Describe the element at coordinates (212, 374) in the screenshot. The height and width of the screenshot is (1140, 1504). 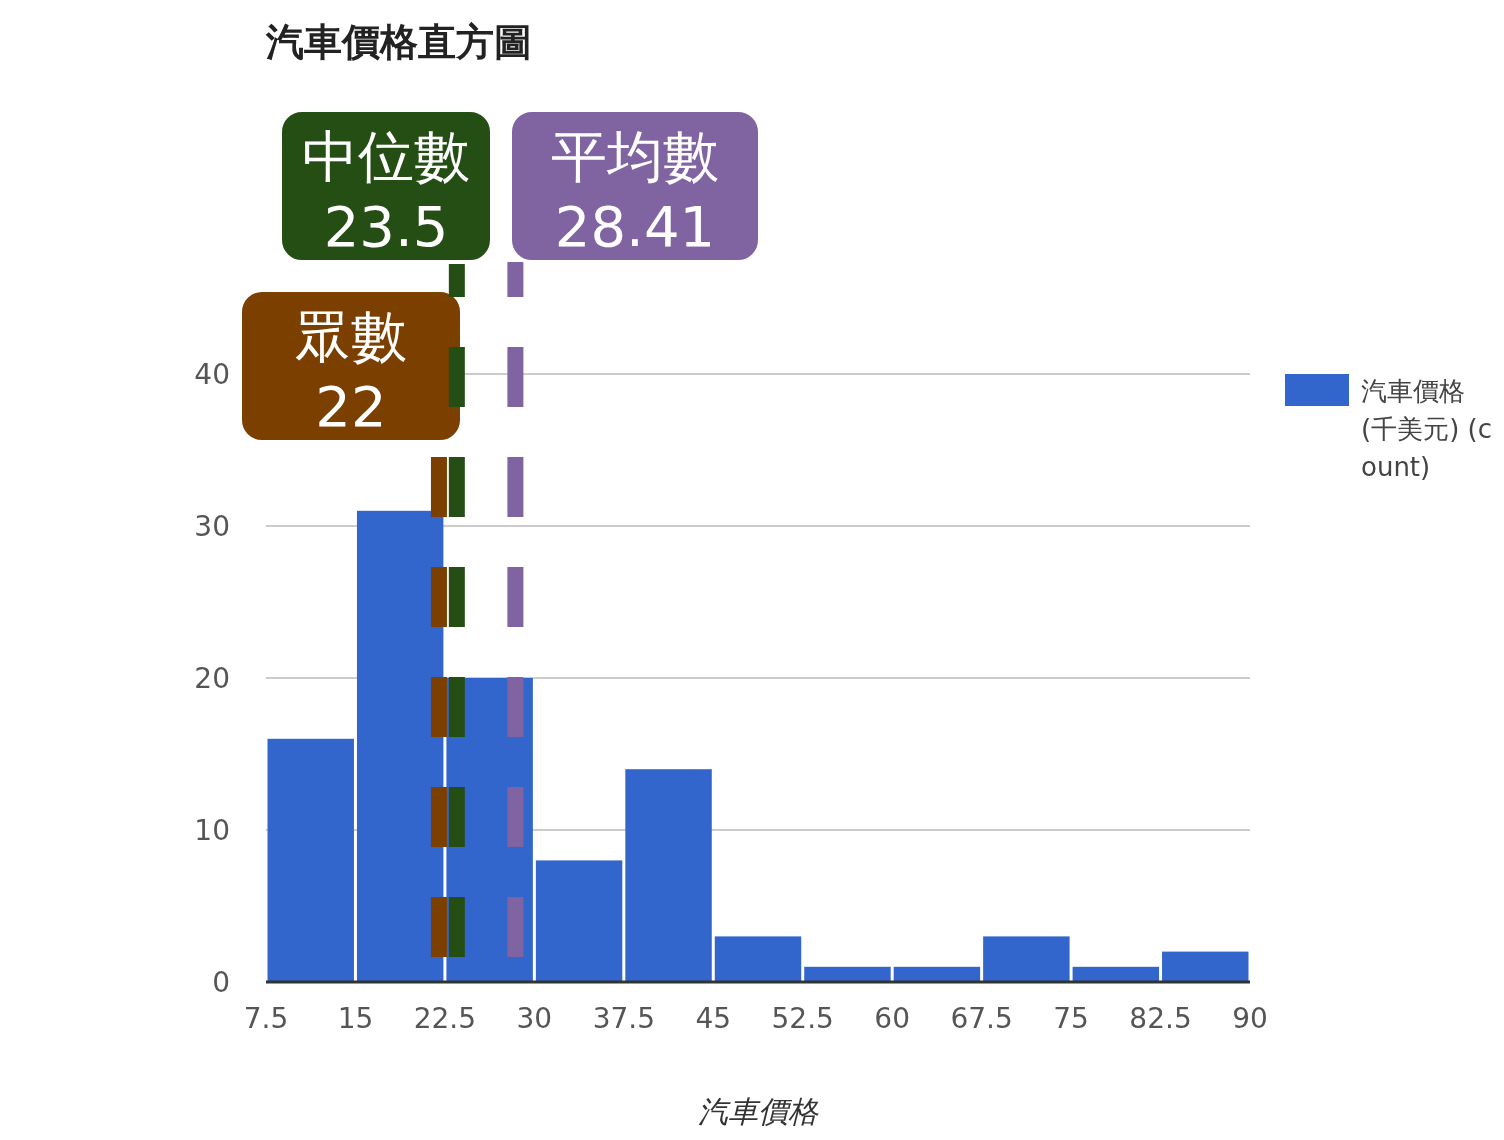
I see `y-tick-label: 40` at that location.